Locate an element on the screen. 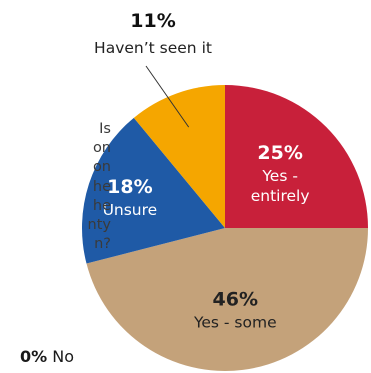 The height and width of the screenshot is (373, 371). slice-name-label-0-1: entirely is located at coordinates (280, 196).